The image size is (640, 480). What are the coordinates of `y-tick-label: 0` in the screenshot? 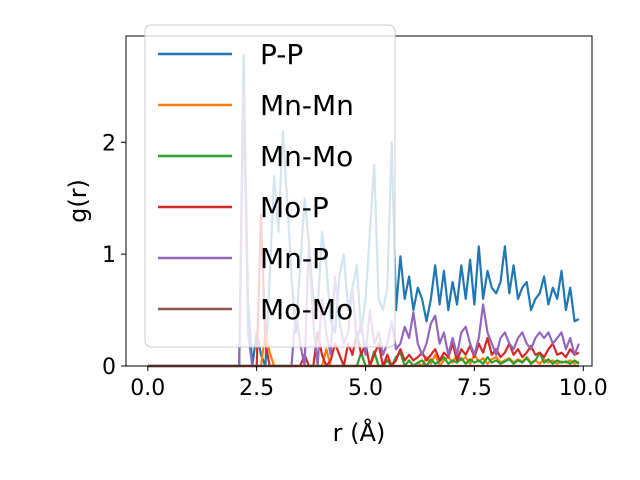 It's located at (109, 367).